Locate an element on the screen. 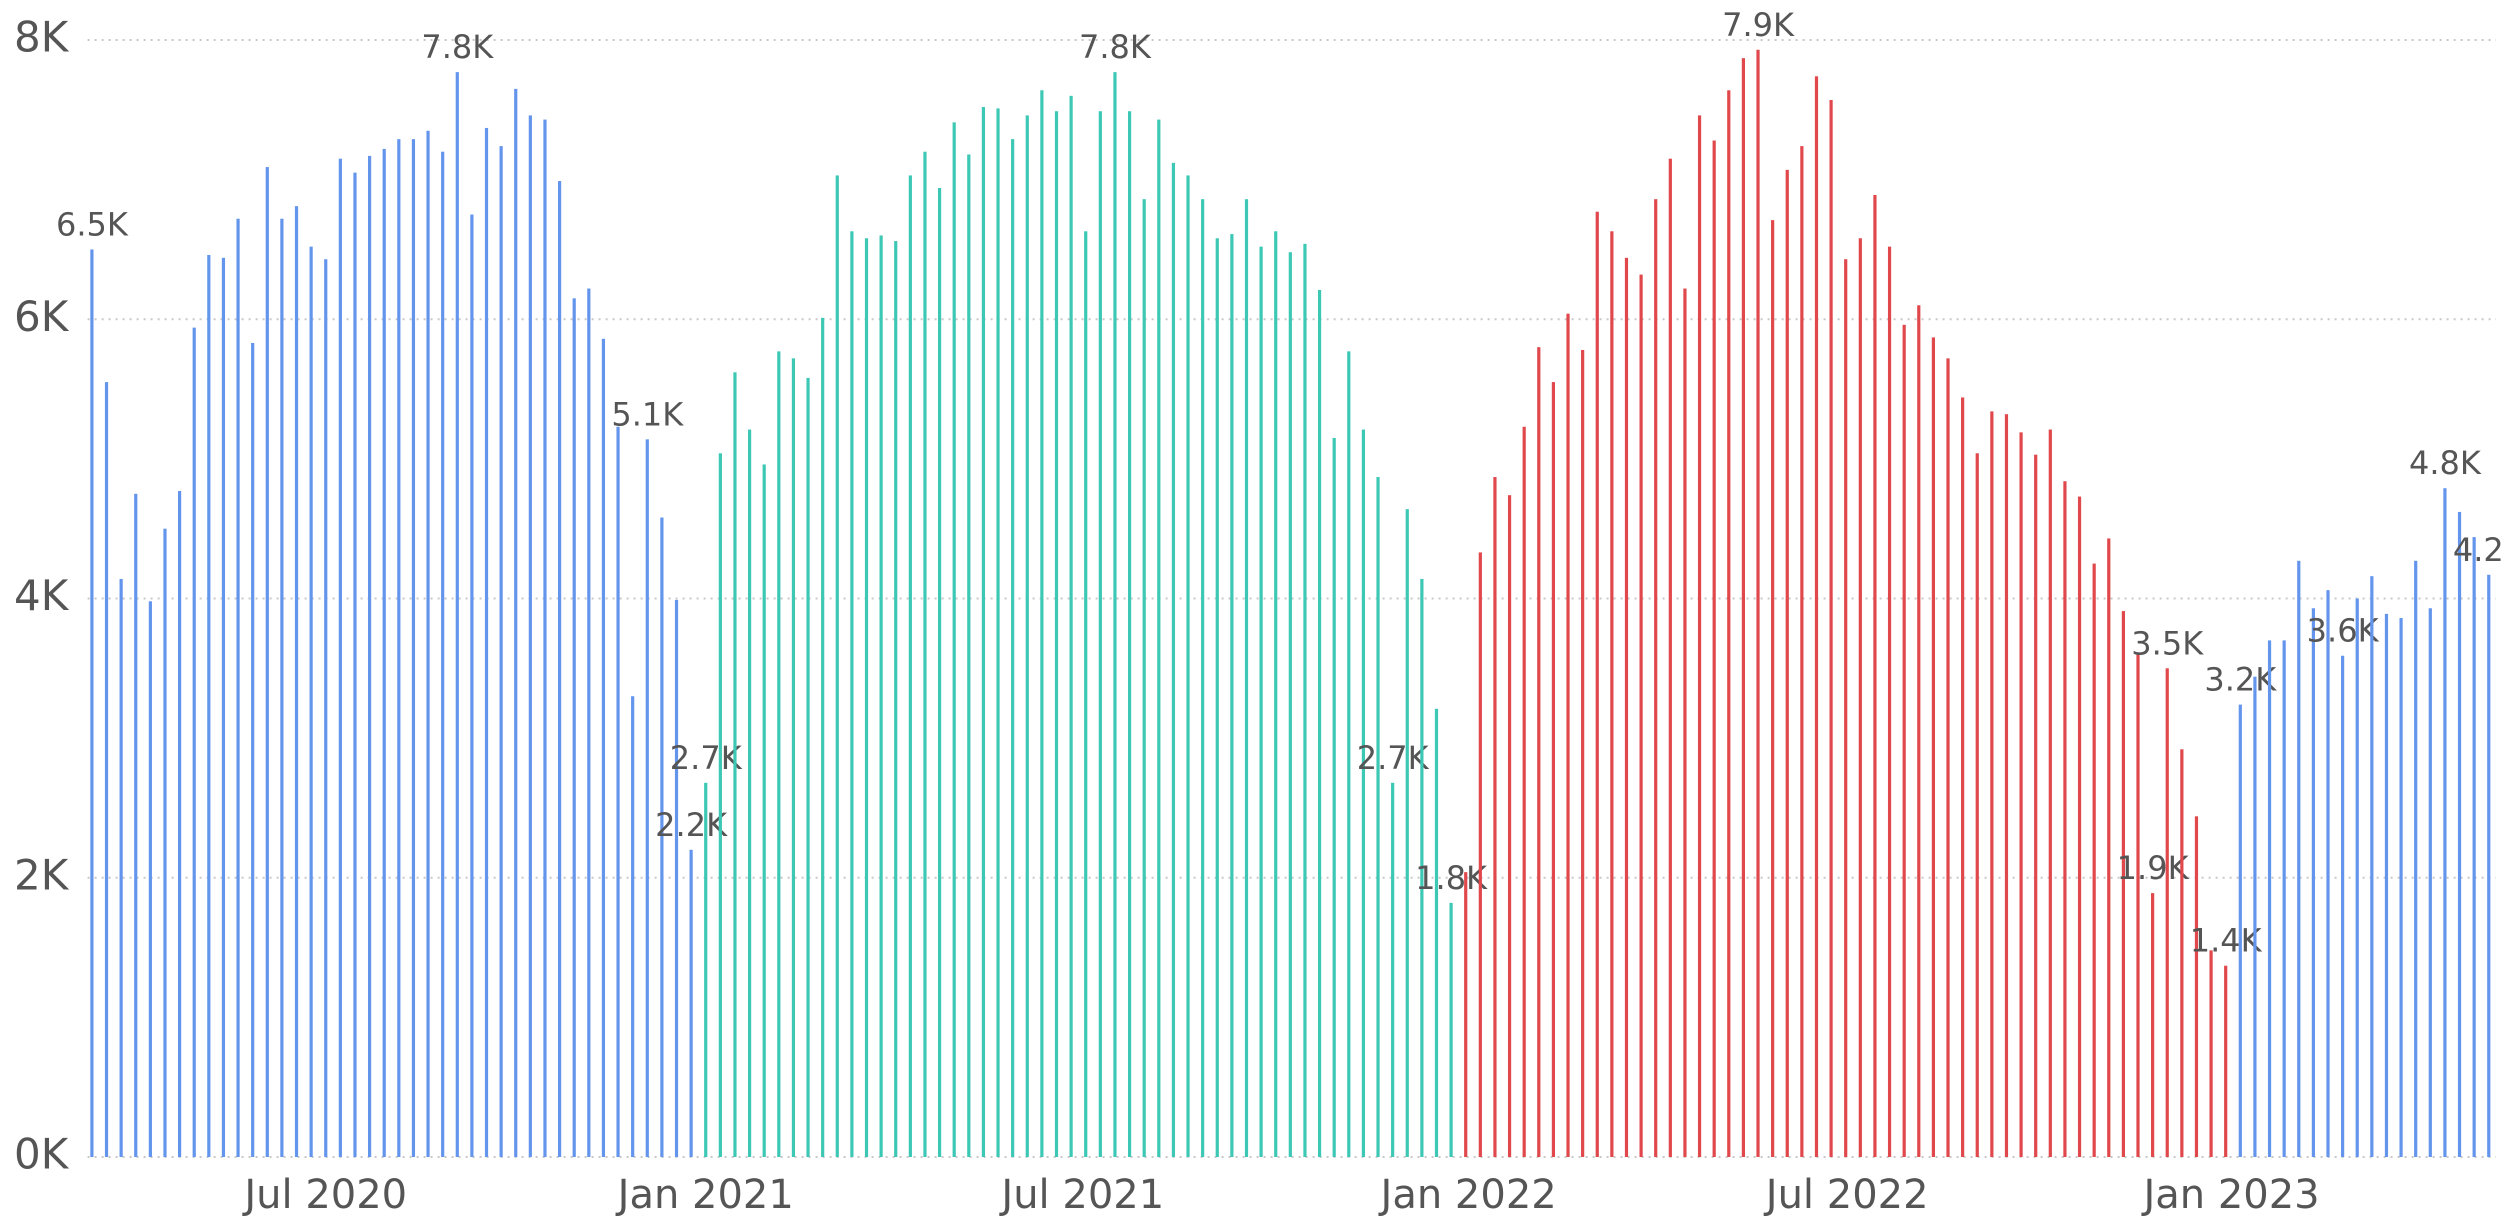 The image size is (2501, 1226). y-tick-label: 2K is located at coordinates (42, 874).